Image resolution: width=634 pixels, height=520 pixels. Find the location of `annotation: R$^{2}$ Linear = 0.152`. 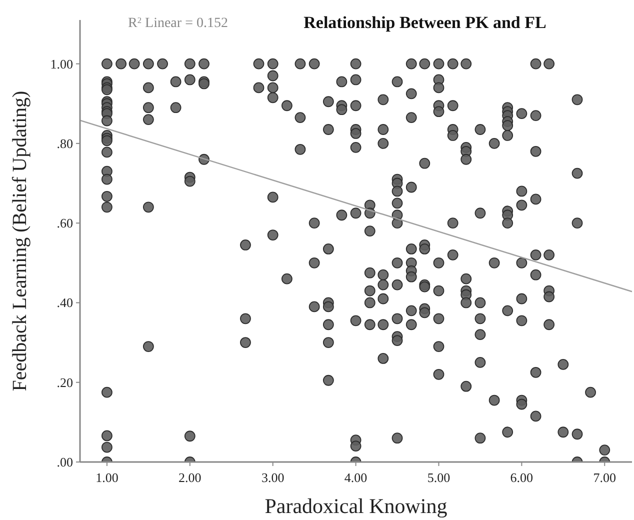

annotation: R$^{2}$ Linear = 0.152 is located at coordinates (178, 23).